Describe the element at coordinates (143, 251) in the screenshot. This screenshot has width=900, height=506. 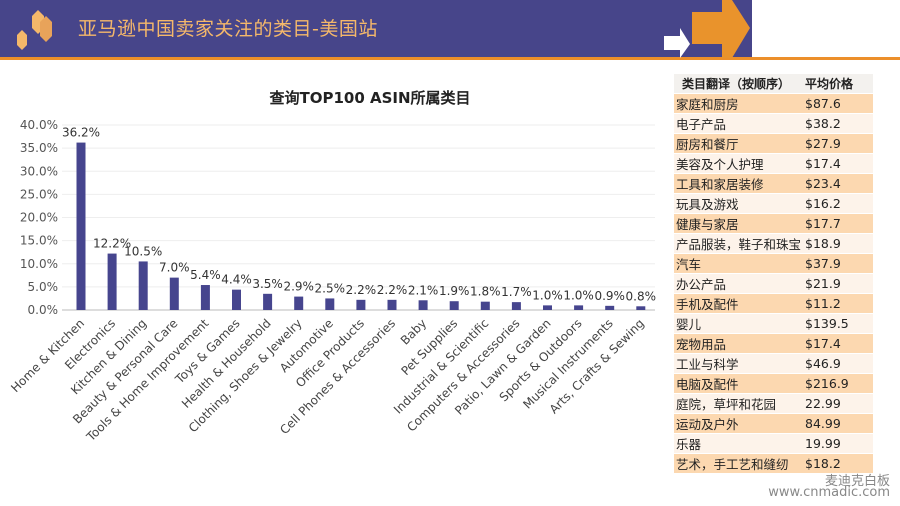
I see `data-label: 10.5%` at that location.